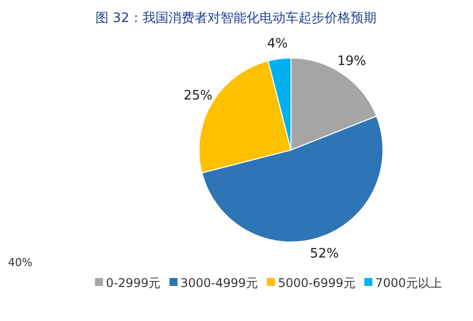 The image size is (473, 321). Describe the element at coordinates (133, 283) in the screenshot. I see `legend-label: 0-2999元` at that location.